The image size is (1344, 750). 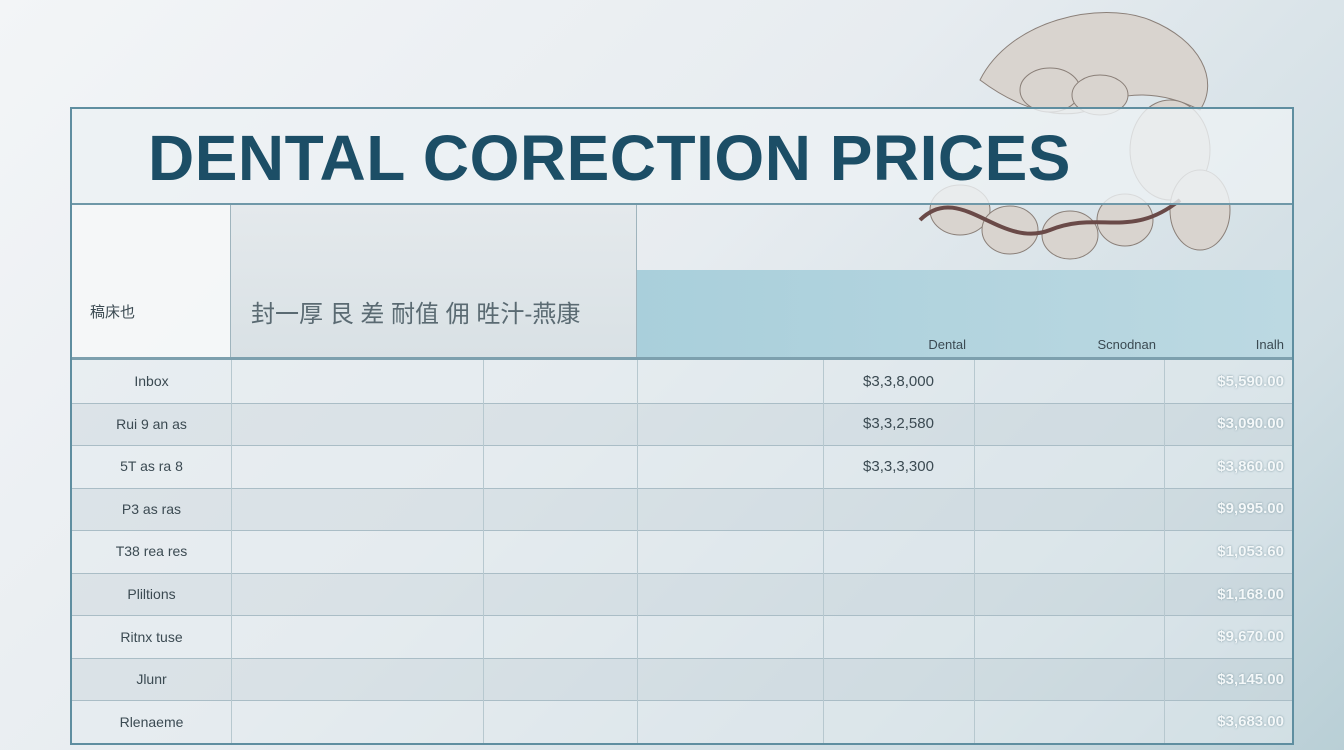 What do you see at coordinates (1269, 344) in the screenshot?
I see `column-header: Inalh` at bounding box center [1269, 344].